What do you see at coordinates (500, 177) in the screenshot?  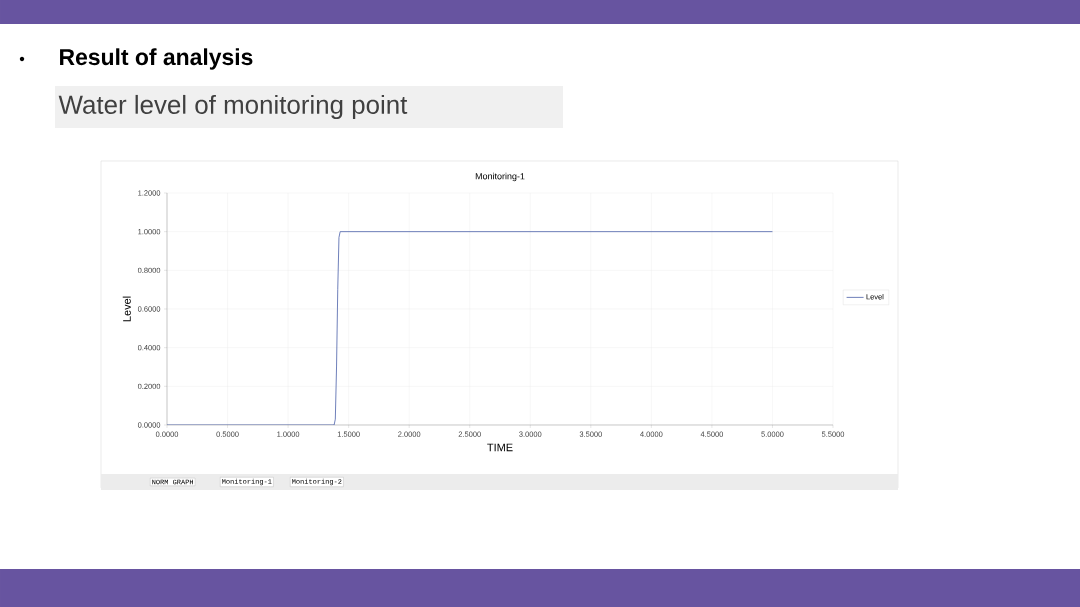 I see `text: Monitoring-1` at bounding box center [500, 177].